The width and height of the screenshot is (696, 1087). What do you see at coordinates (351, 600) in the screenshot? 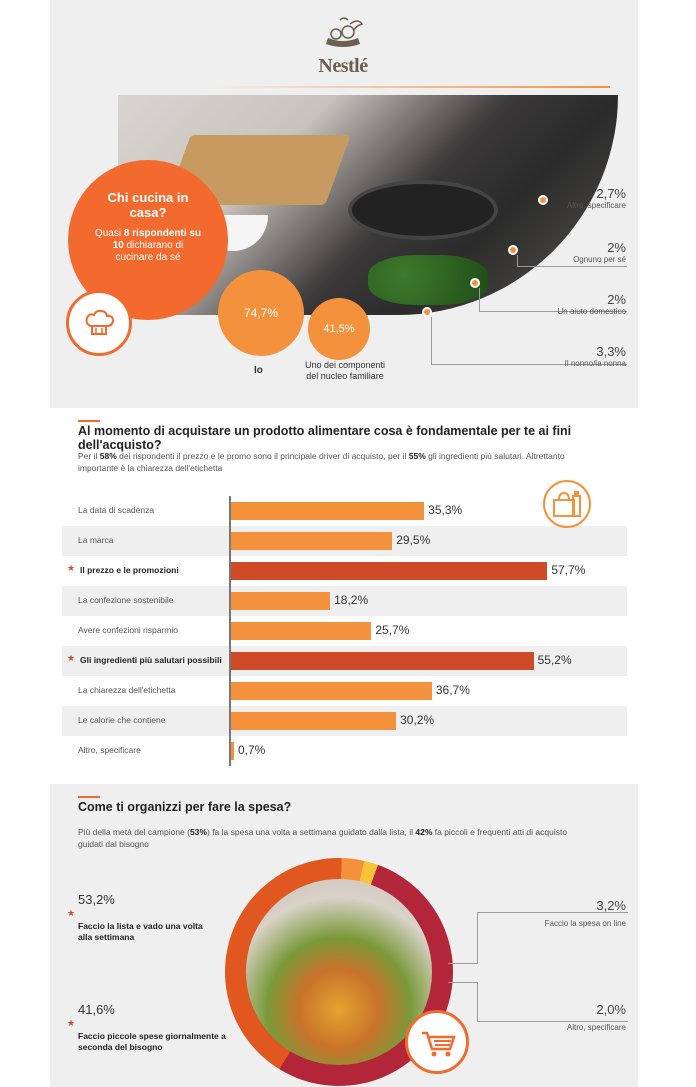
I see `value-label: 18,2%` at bounding box center [351, 600].